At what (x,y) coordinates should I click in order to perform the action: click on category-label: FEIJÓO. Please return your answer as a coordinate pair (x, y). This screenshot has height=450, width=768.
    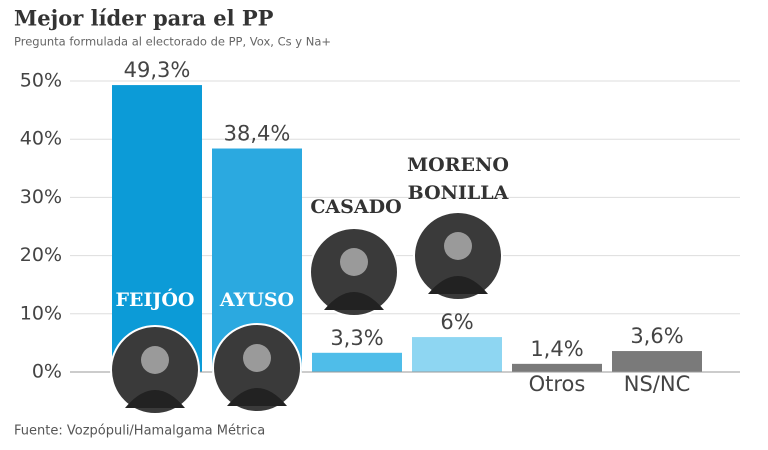
    Looking at the image, I should click on (155, 300).